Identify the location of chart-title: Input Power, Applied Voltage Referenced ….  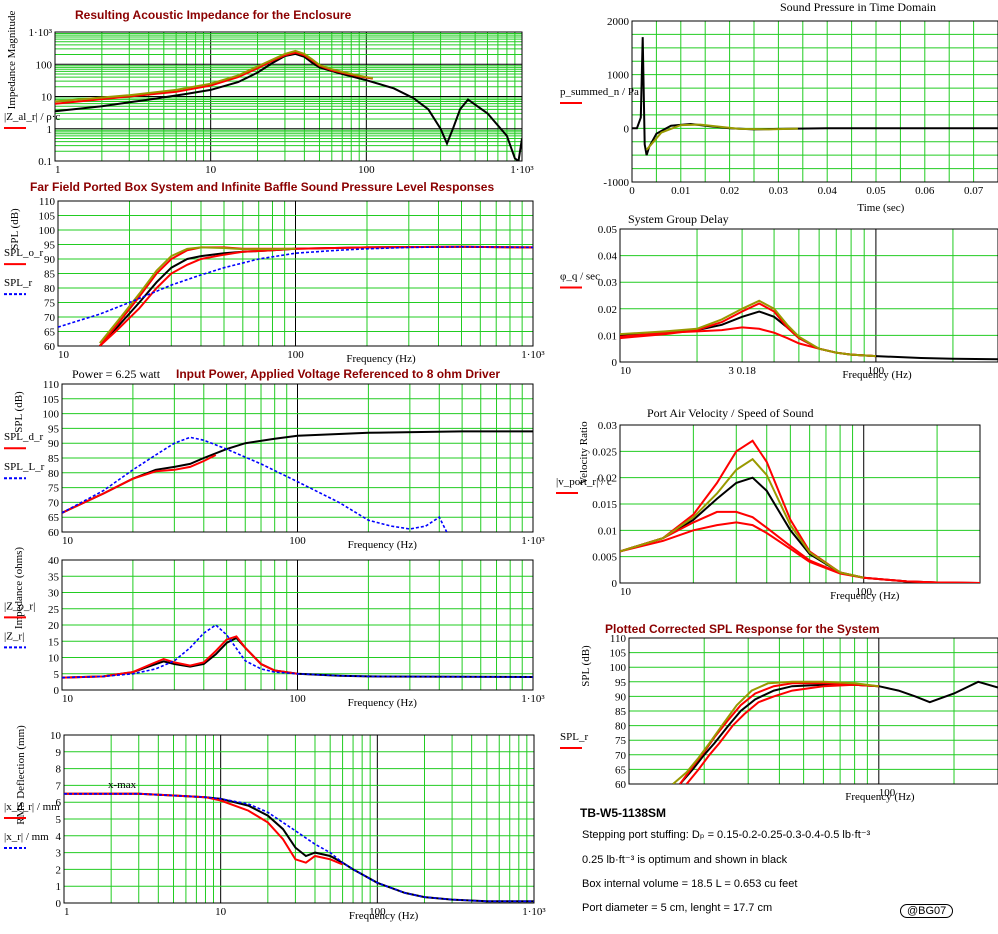
(338, 374).